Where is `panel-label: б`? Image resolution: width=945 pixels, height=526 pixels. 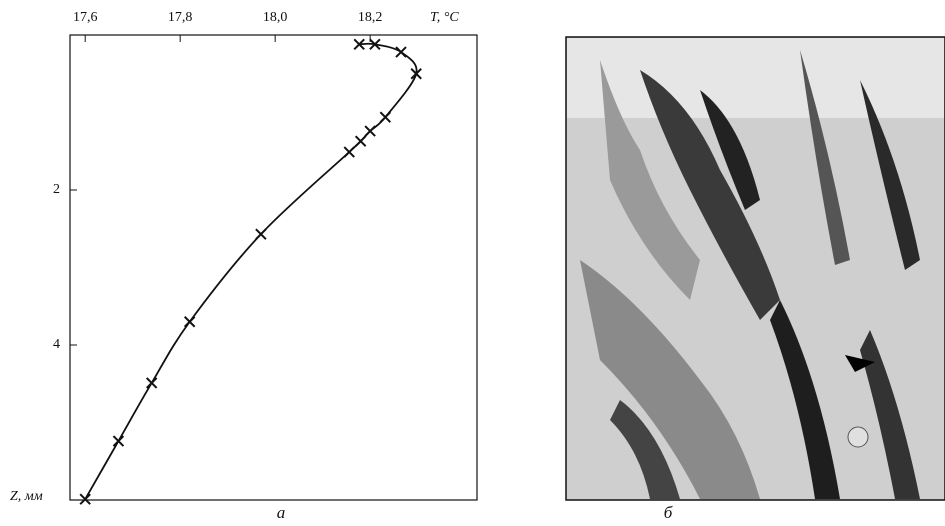
panel-label: б is located at coordinates (668, 512).